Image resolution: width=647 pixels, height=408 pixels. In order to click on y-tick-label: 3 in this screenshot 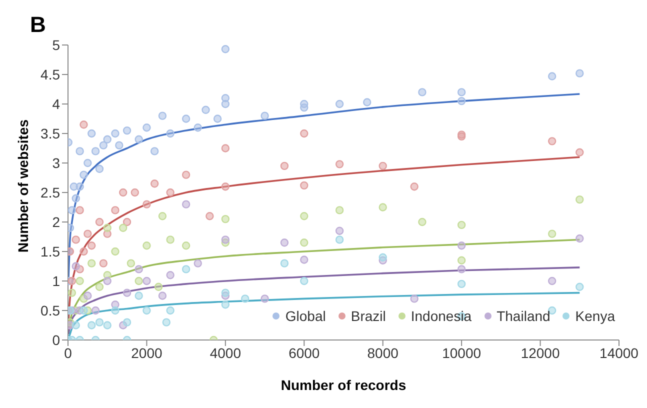, I will do `click(56, 162)`.